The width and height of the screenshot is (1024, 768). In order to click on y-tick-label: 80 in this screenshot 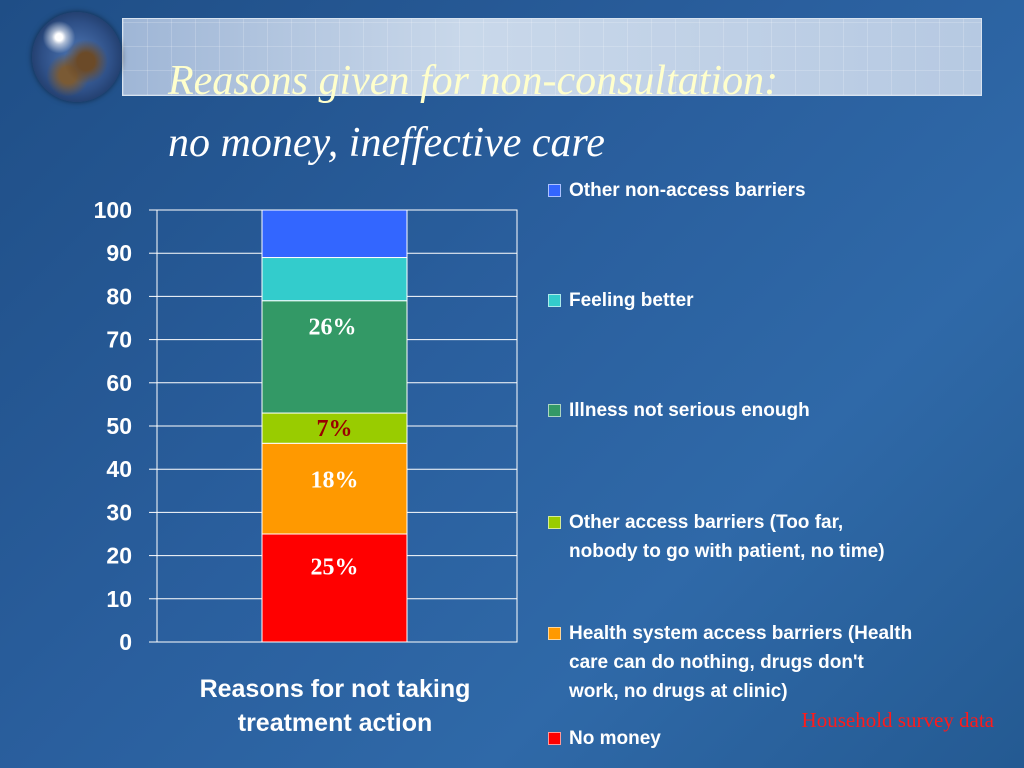, I will do `click(119, 296)`.